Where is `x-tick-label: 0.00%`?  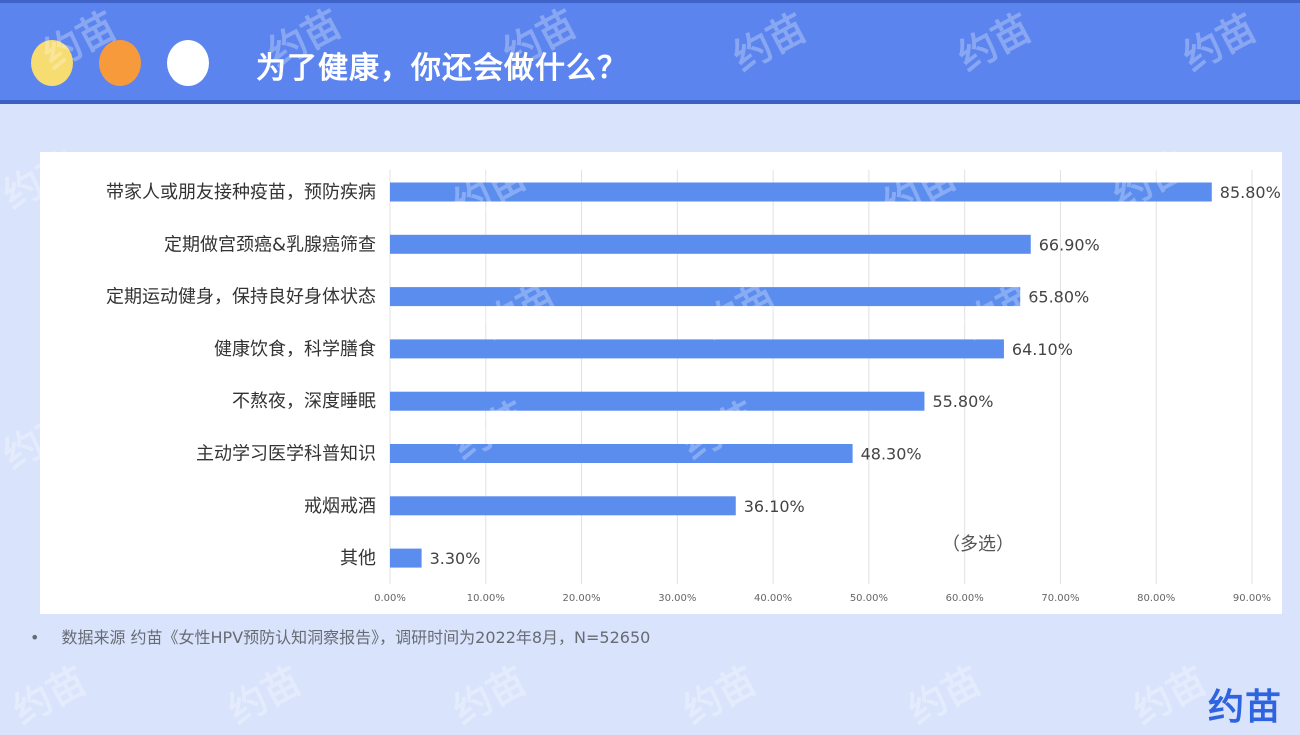
x-tick-label: 0.00% is located at coordinates (390, 598).